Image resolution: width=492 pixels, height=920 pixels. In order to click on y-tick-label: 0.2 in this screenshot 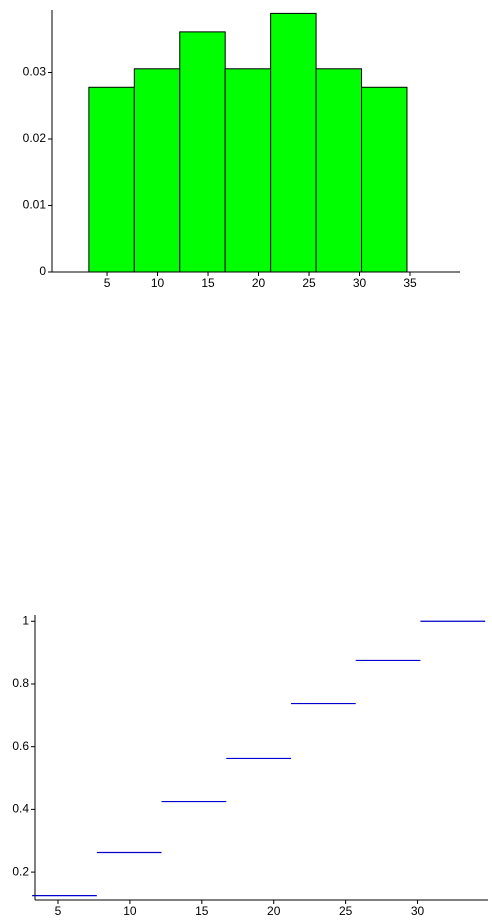, I will do `click(20, 871)`.